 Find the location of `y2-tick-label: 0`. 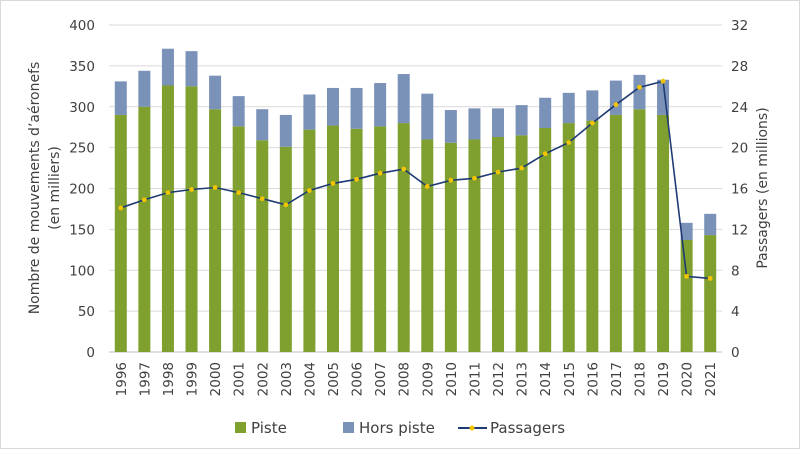

y2-tick-label: 0 is located at coordinates (735, 353).